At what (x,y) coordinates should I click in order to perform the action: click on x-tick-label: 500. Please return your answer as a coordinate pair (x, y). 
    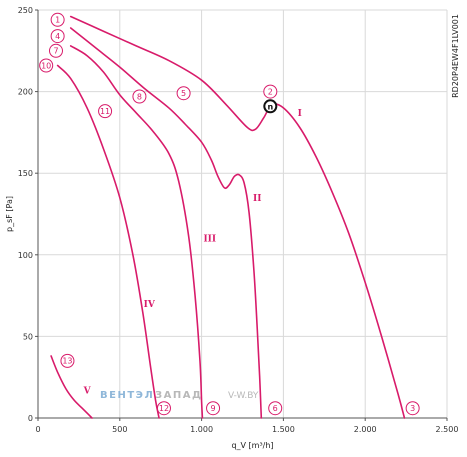
    Looking at the image, I should click on (119, 429).